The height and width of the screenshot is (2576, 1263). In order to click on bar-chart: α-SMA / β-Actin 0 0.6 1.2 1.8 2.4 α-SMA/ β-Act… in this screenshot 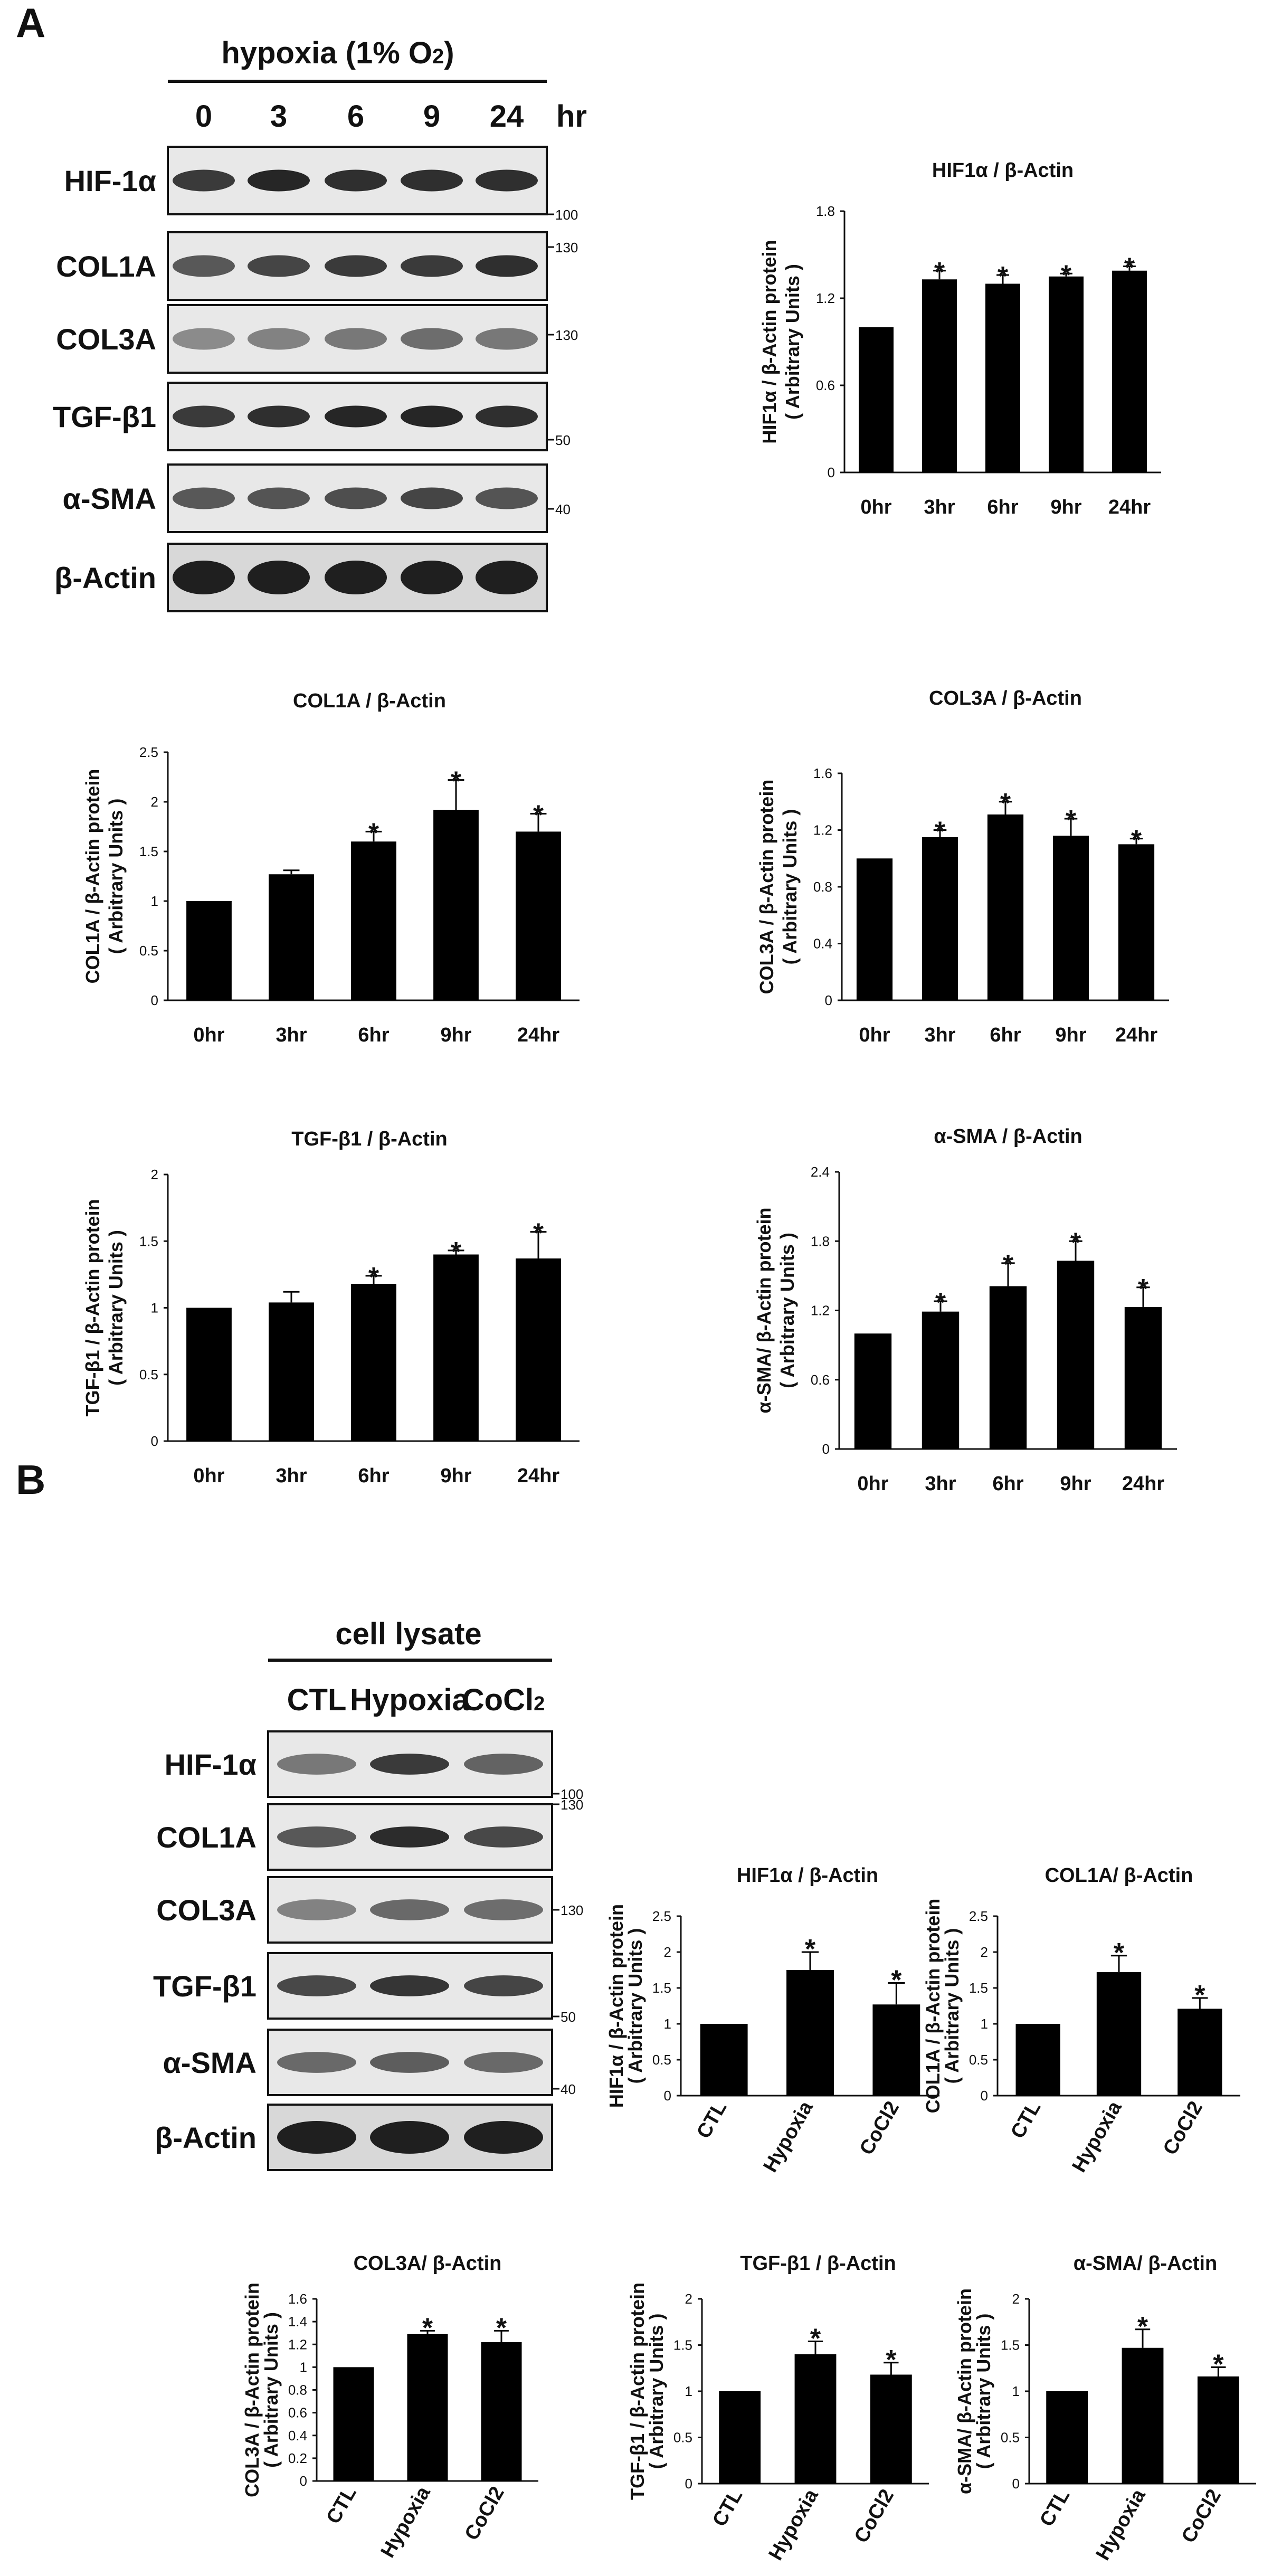, I will do `click(965, 1310)`.